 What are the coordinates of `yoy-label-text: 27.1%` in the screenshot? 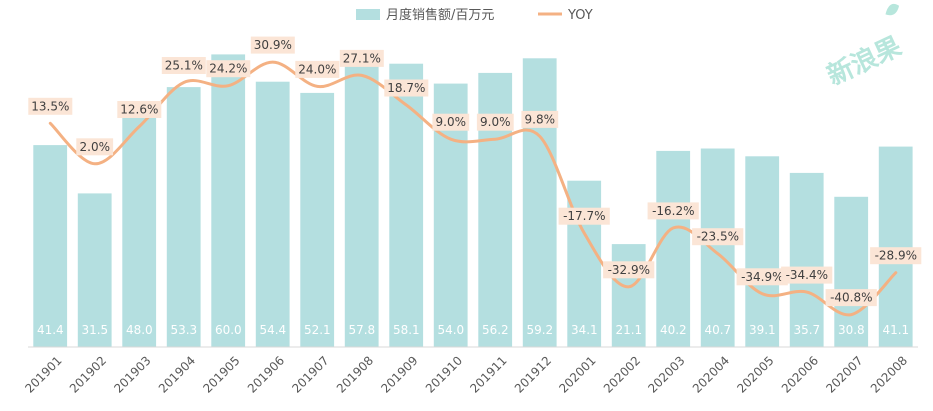 It's located at (362, 58).